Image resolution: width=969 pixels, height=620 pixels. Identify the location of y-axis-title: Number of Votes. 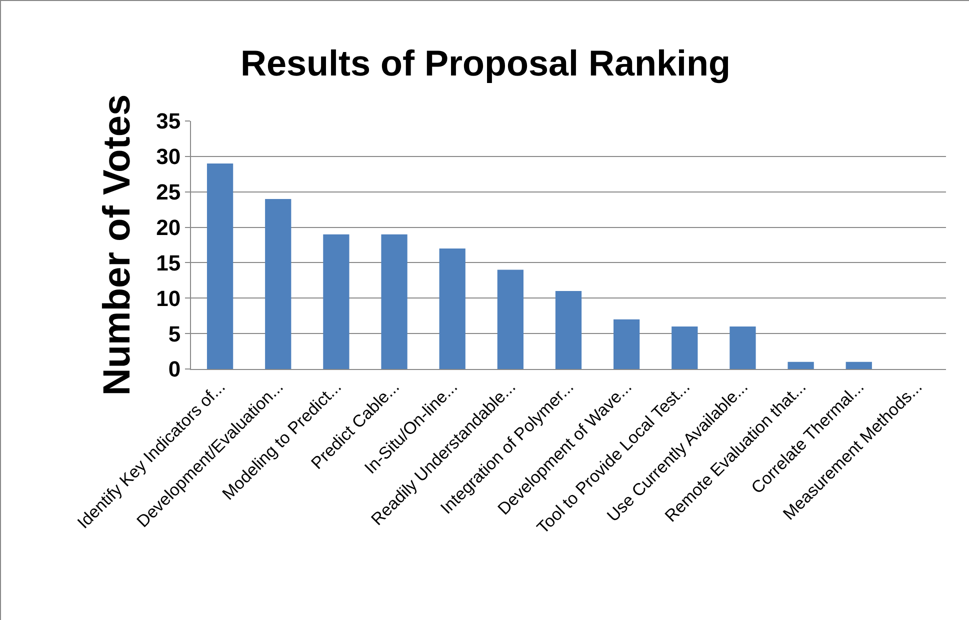
(117, 245).